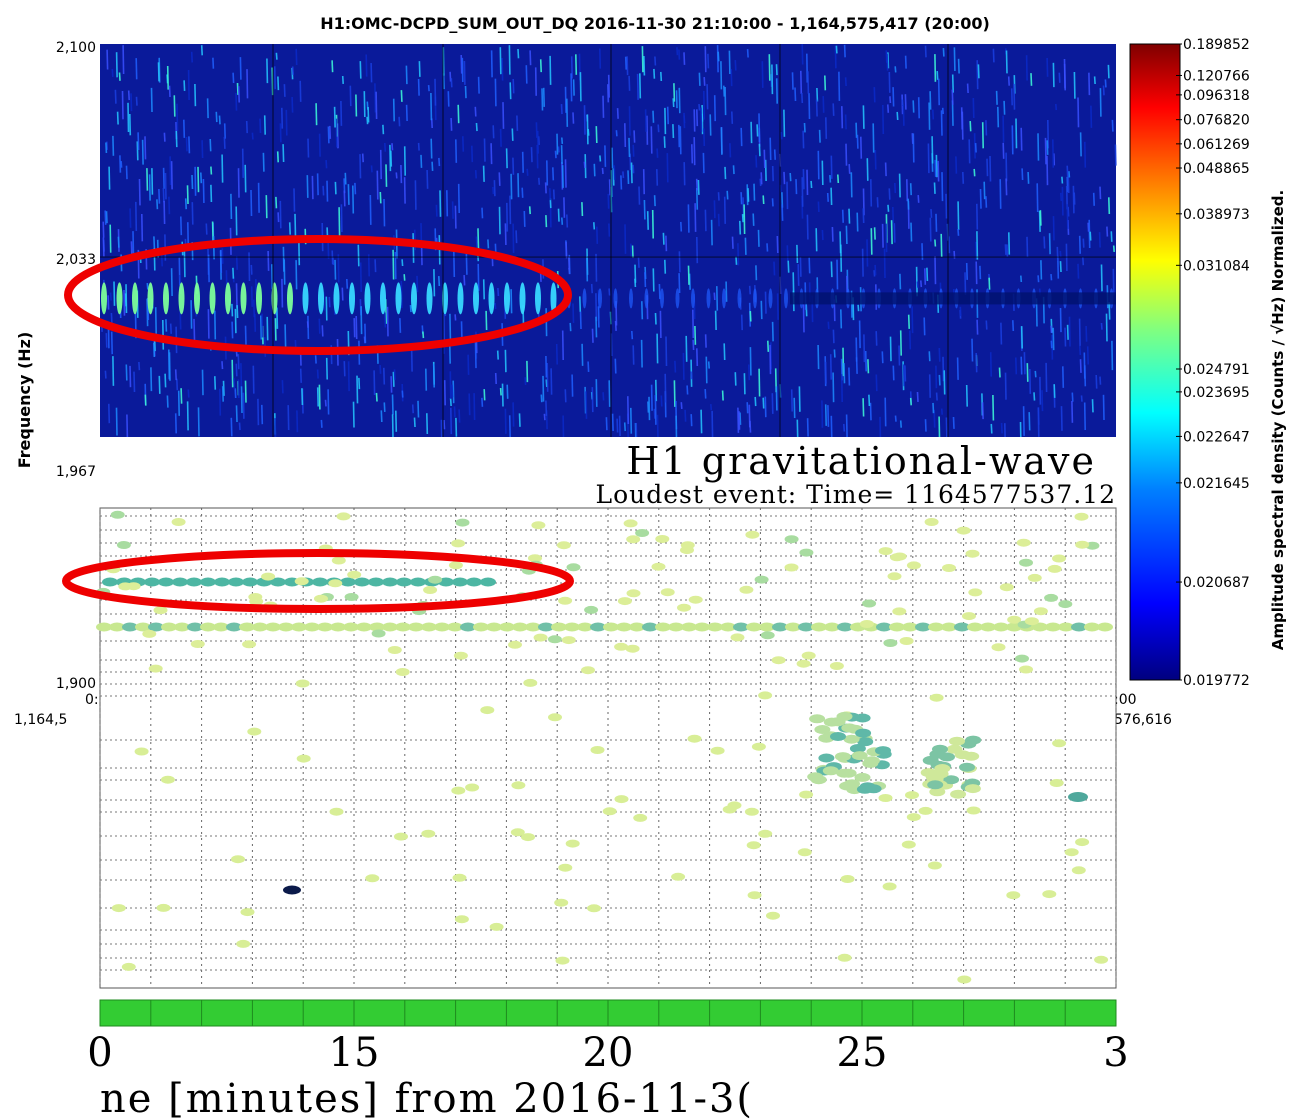 Image resolution: width=1312 pixels, height=1120 pixels. Describe the element at coordinates (1216, 169) in the screenshot. I see `colorbar-tick-label: 0.048865` at that location.